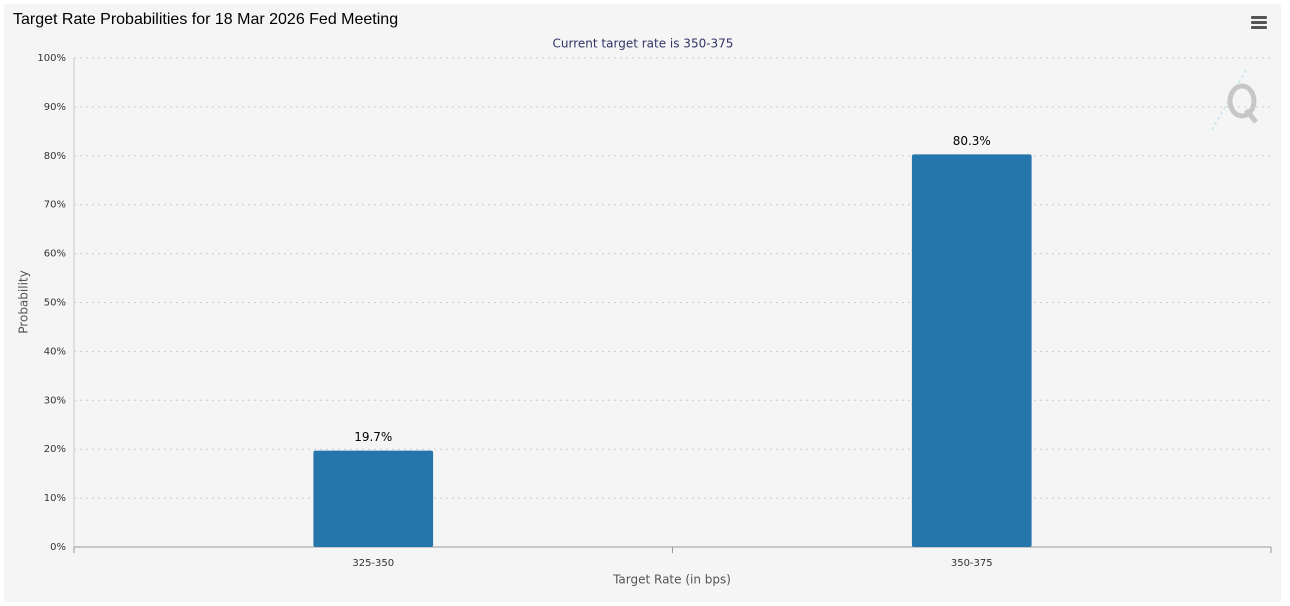 Image resolution: width=1290 pixels, height=606 pixels. Describe the element at coordinates (55, 351) in the screenshot. I see `y-tick-label: 40%` at that location.